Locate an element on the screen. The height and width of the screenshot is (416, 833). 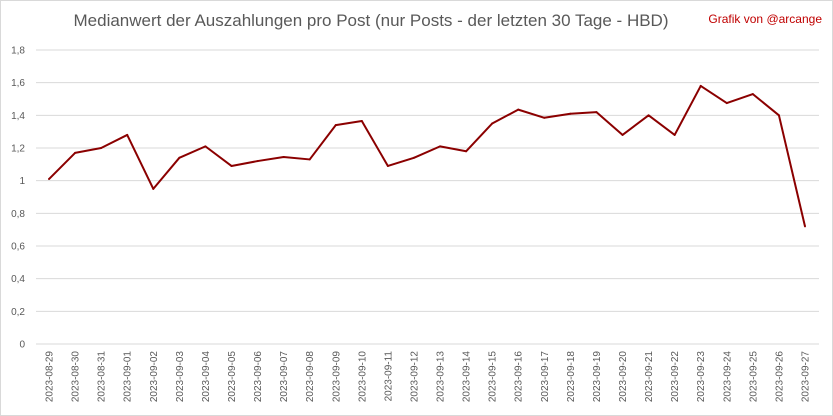
x-tick-label: 2023-09-16 is located at coordinates (519, 377).